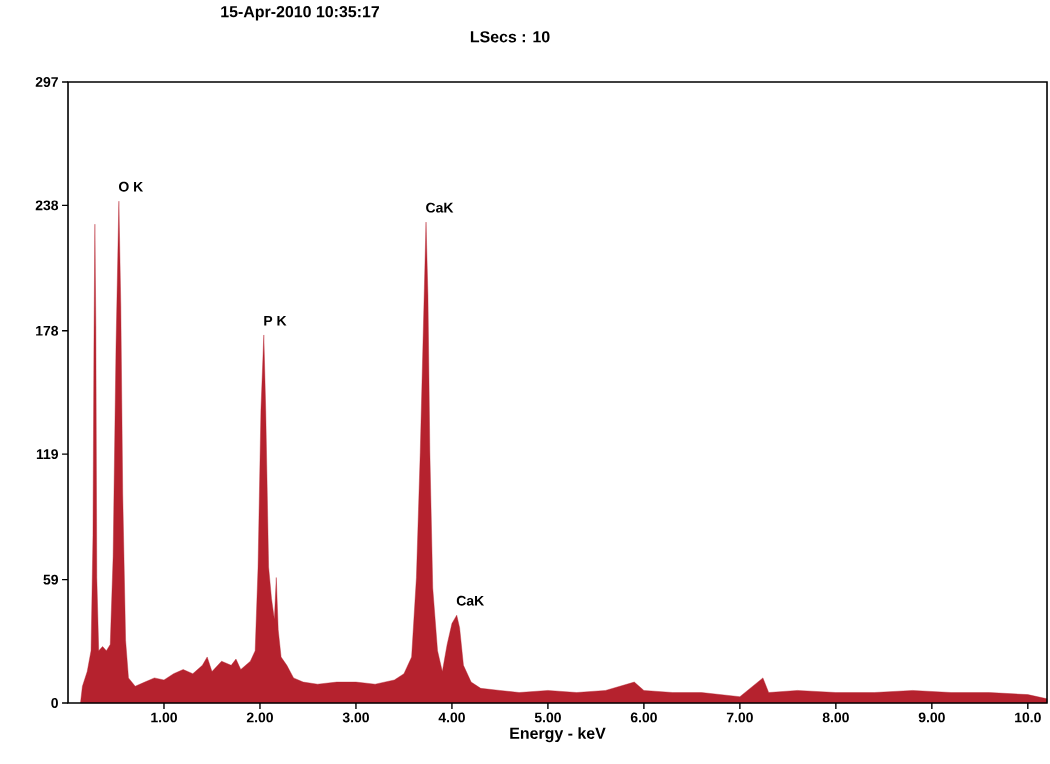 The height and width of the screenshot is (764, 1050). Describe the element at coordinates (547, 717) in the screenshot. I see `x-tick-label: 5.00` at that location.